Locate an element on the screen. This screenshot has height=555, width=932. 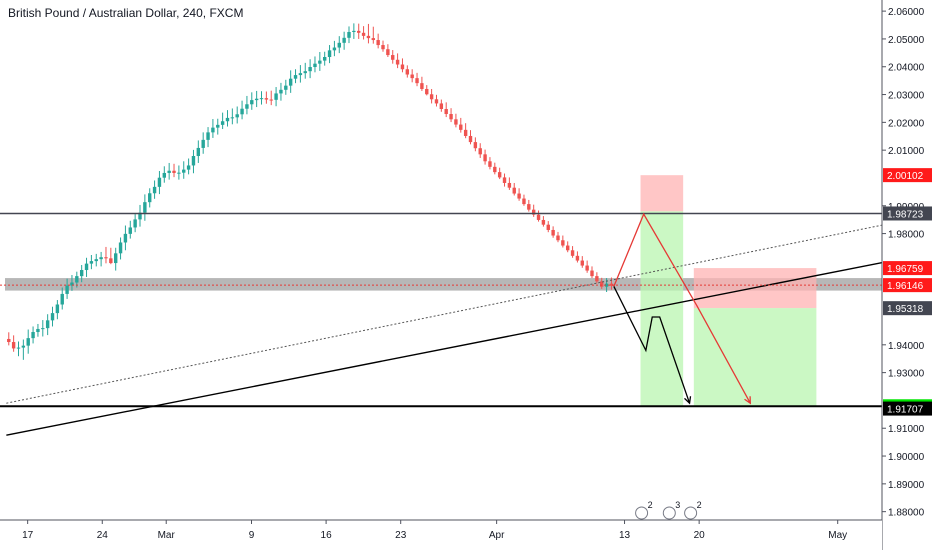
price-label-text: 1.95318 is located at coordinates (905, 309).